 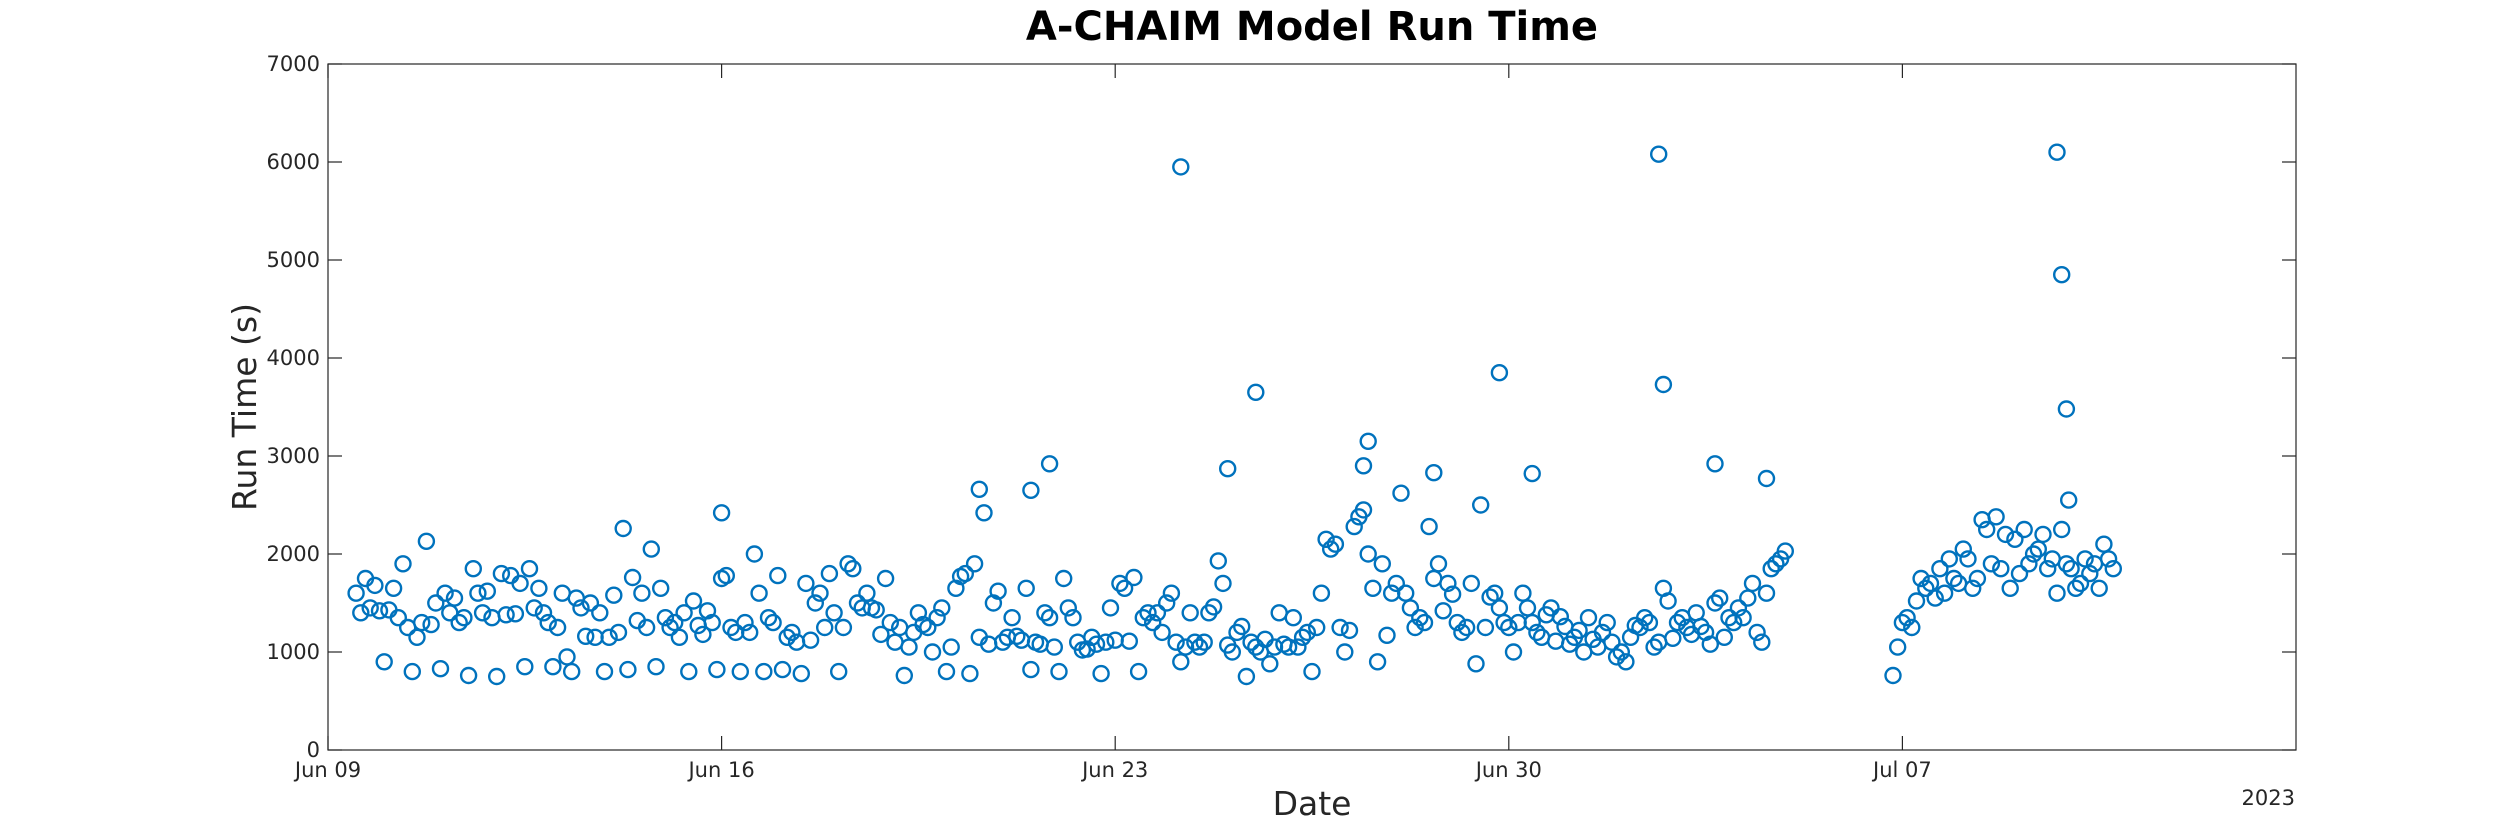 I want to click on y-tick-label: 5000, so click(x=293, y=260).